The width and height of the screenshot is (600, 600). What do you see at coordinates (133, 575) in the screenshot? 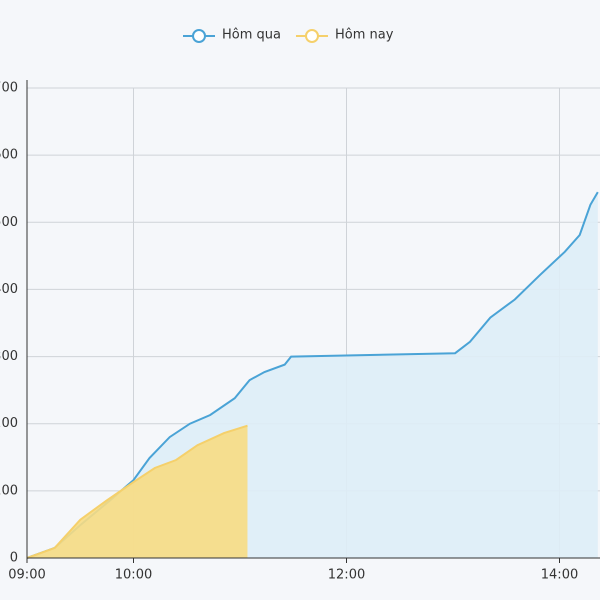
I see `x-tick-label: 10:00` at bounding box center [133, 575].